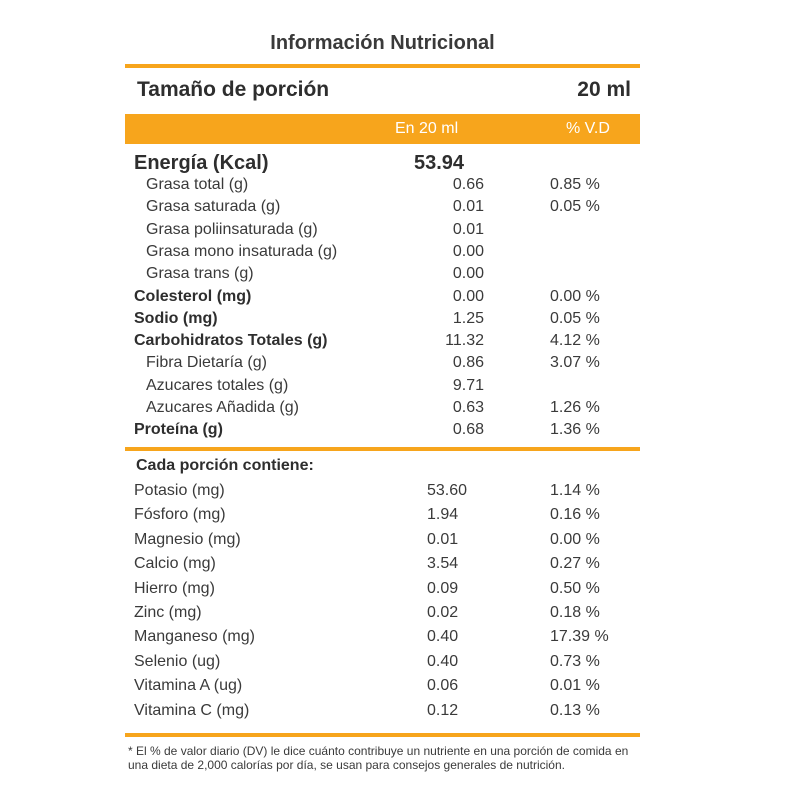  What do you see at coordinates (575, 612) in the screenshot?
I see `mineral-dv: 0.18 %` at bounding box center [575, 612].